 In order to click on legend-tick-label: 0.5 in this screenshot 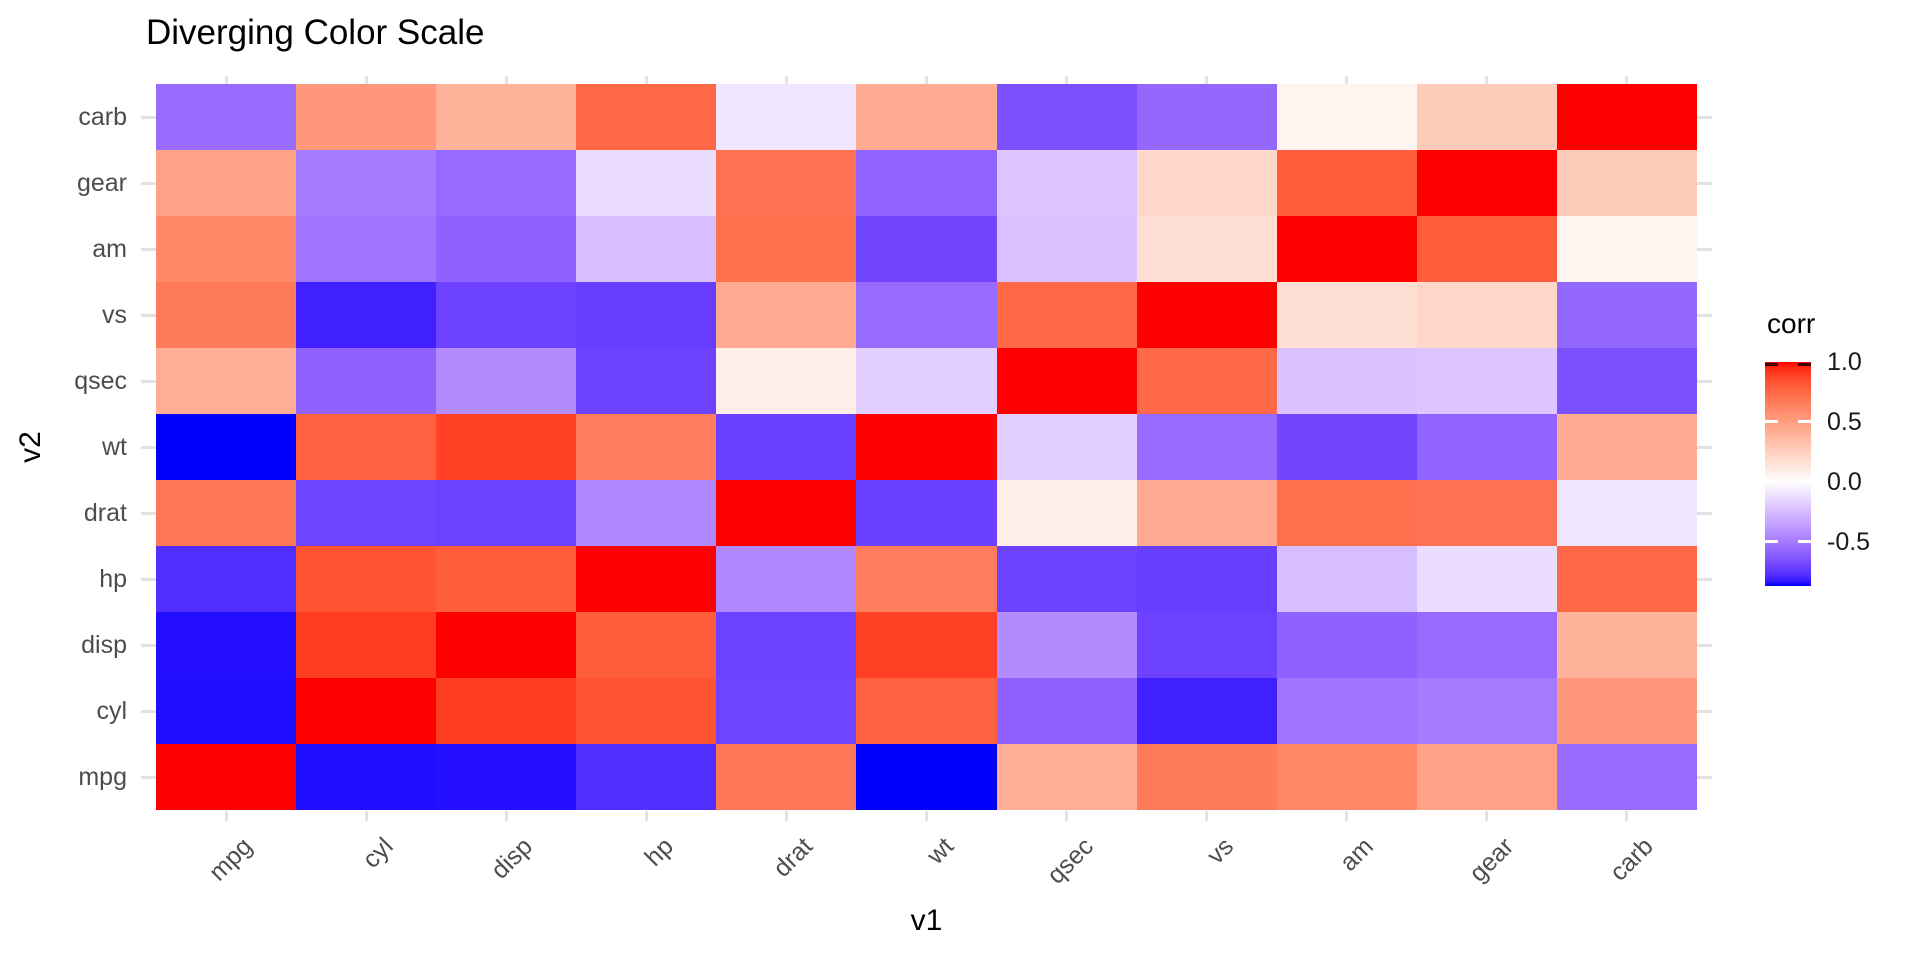, I will do `click(1844, 421)`.